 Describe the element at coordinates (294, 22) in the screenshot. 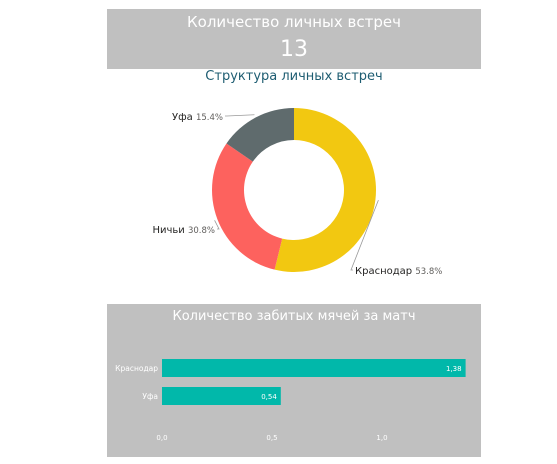

I see `kpi-title: Количество личных встреч` at that location.